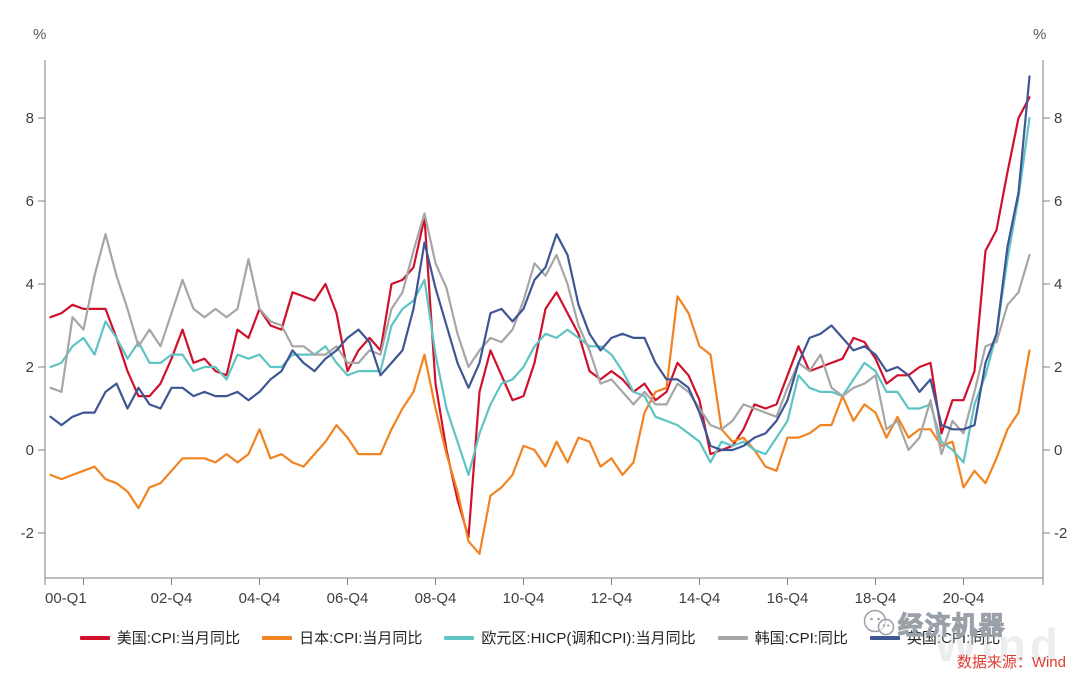 Image resolution: width=1080 pixels, height=680 pixels. What do you see at coordinates (1058, 201) in the screenshot?
I see `y-tick-label-right: 6` at bounding box center [1058, 201].